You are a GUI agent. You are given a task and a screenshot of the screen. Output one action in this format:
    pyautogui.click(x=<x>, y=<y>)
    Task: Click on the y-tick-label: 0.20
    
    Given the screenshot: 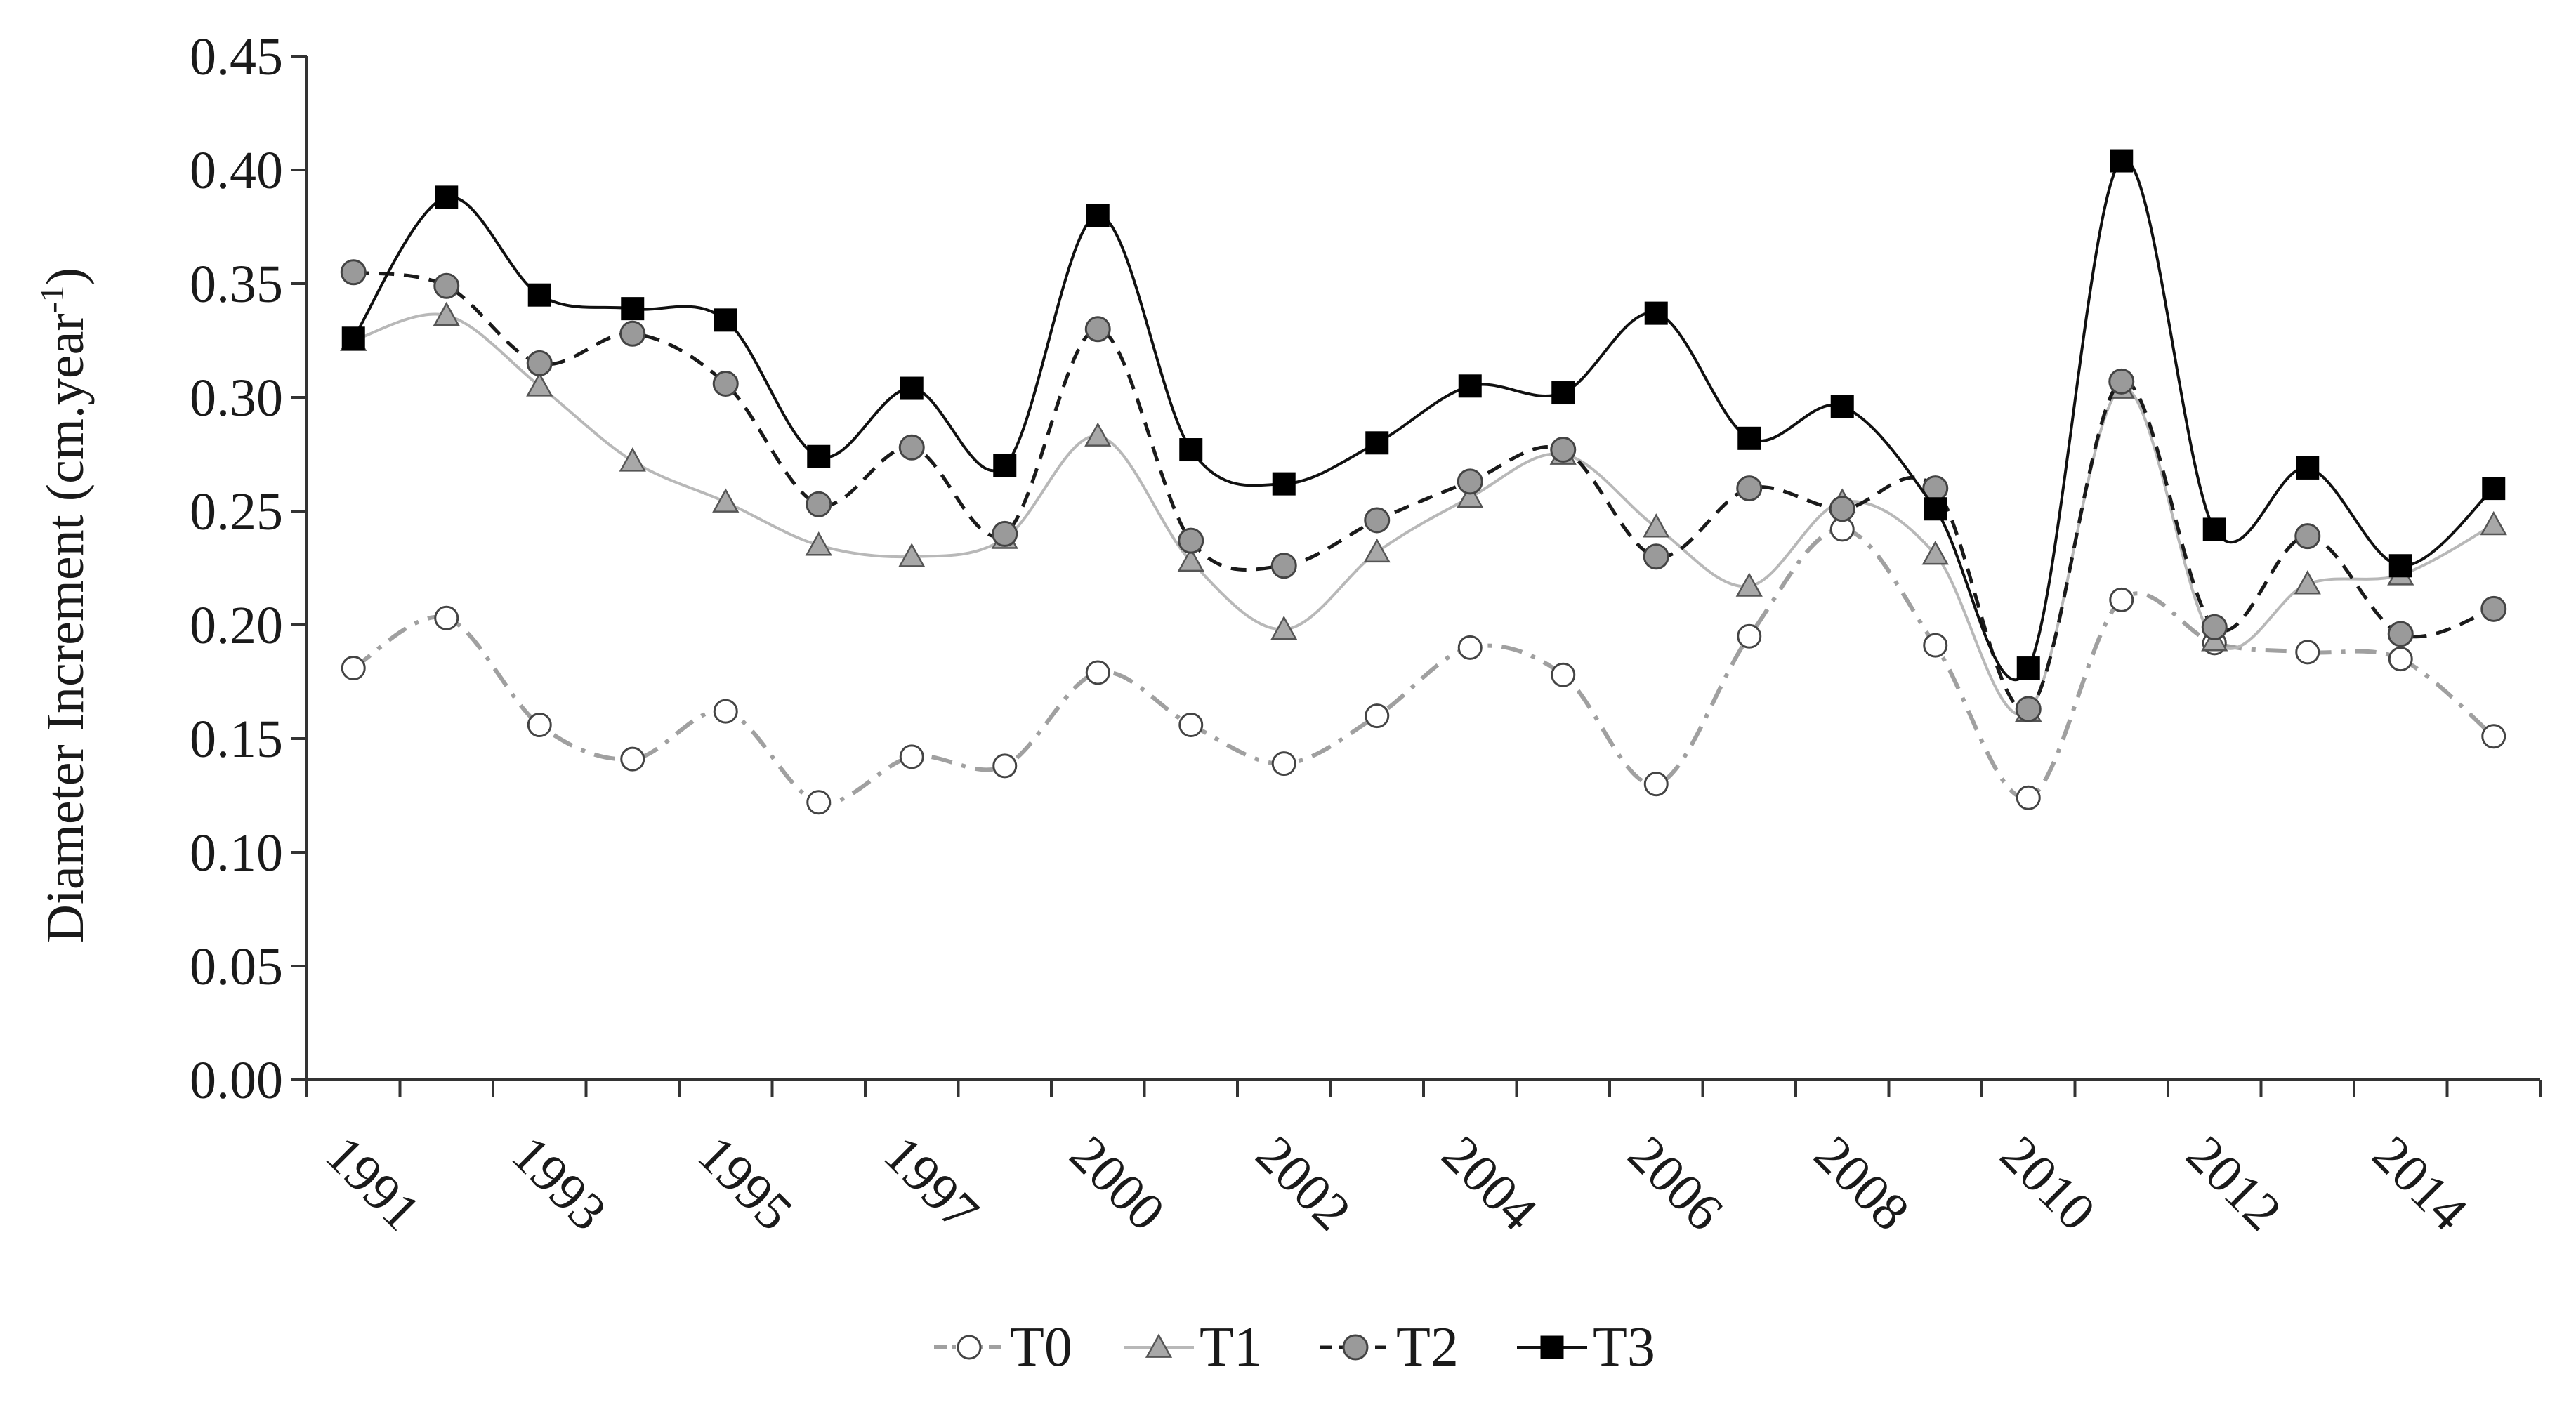 What is the action you would take?
    pyautogui.click(x=237, y=625)
    